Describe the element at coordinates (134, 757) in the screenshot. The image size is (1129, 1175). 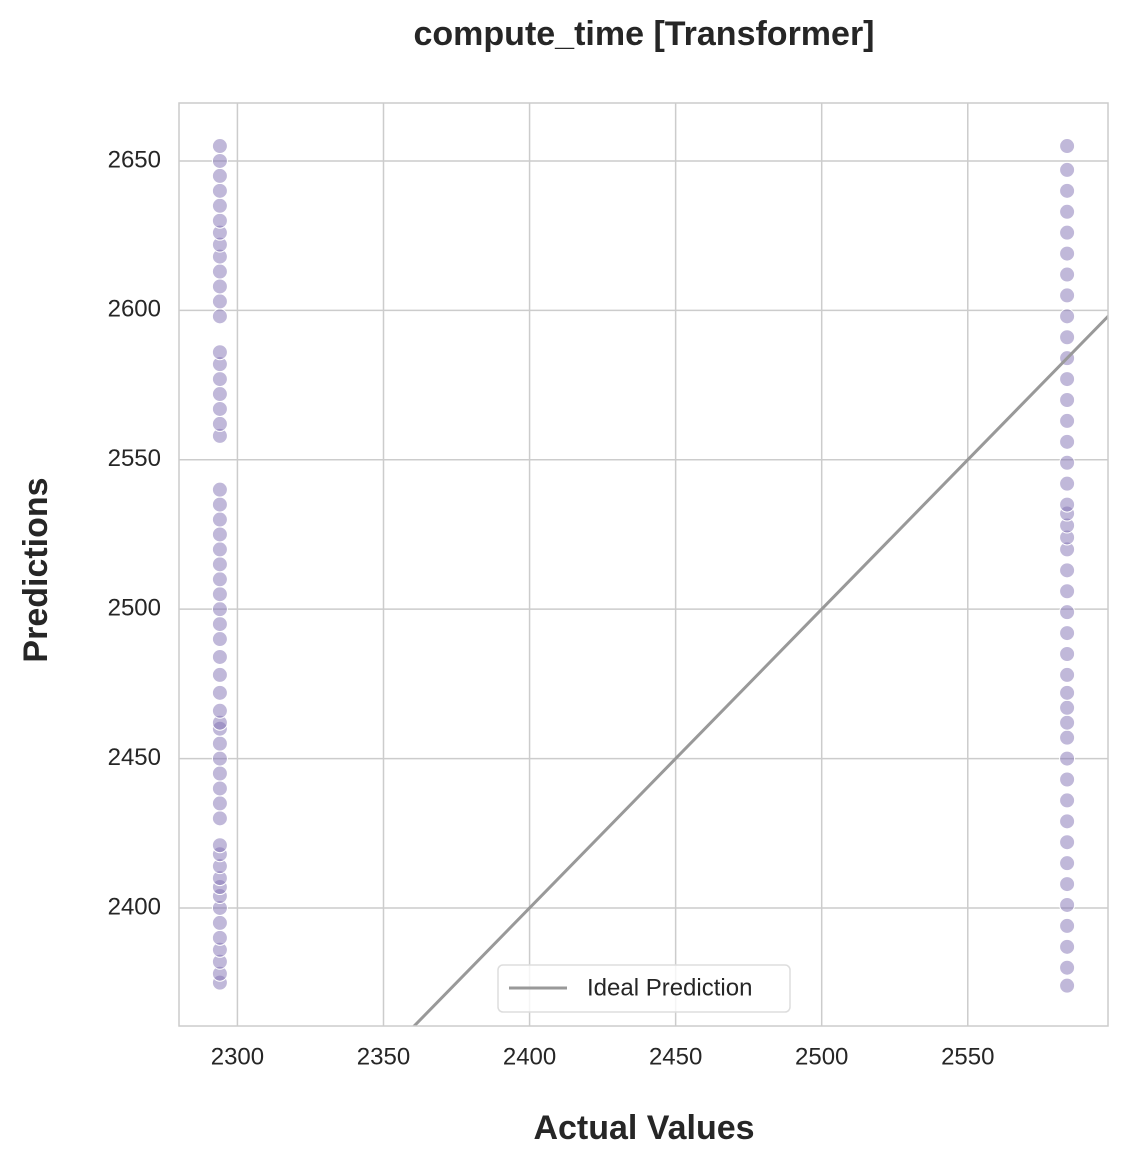
I see `y-tick-label: 2450` at that location.